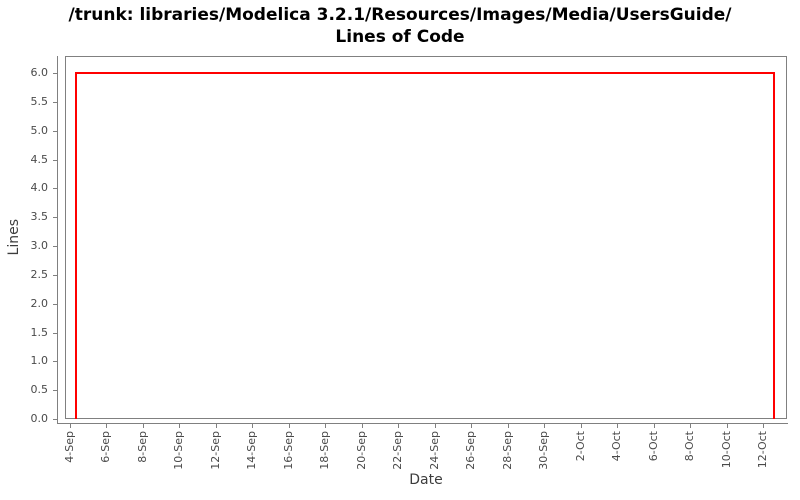 This screenshot has height=500, width=800. What do you see at coordinates (726, 450) in the screenshot?
I see `x-tick-label: 10-Oct` at bounding box center [726, 450].